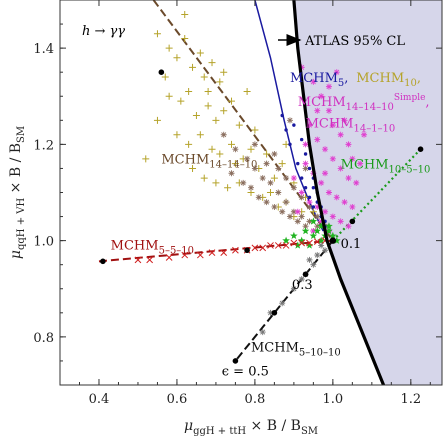 This screenshot has height=440, width=445. What do you see at coordinates (152, 247) in the screenshot?
I see `model-label-6: MCHM5–5–10` at bounding box center [152, 247].